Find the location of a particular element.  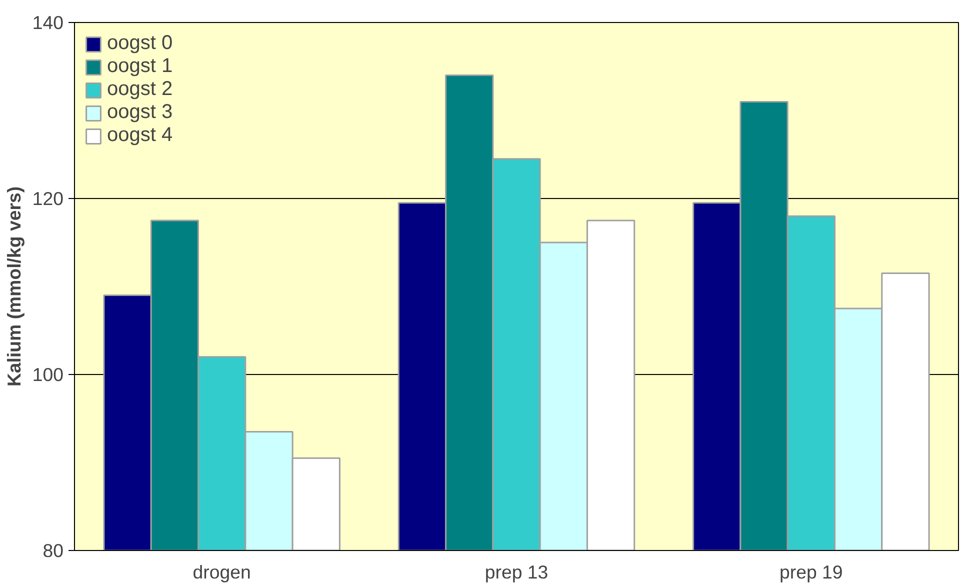

y-tick-label: 80 is located at coordinates (53, 550).